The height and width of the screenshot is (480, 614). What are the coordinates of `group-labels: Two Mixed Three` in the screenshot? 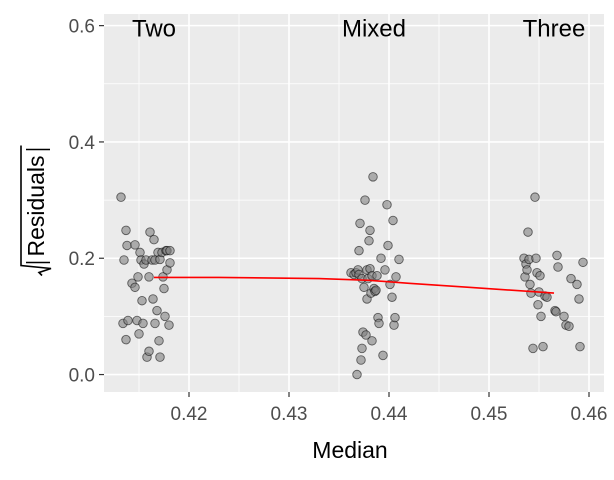 It's located at (358, 29).